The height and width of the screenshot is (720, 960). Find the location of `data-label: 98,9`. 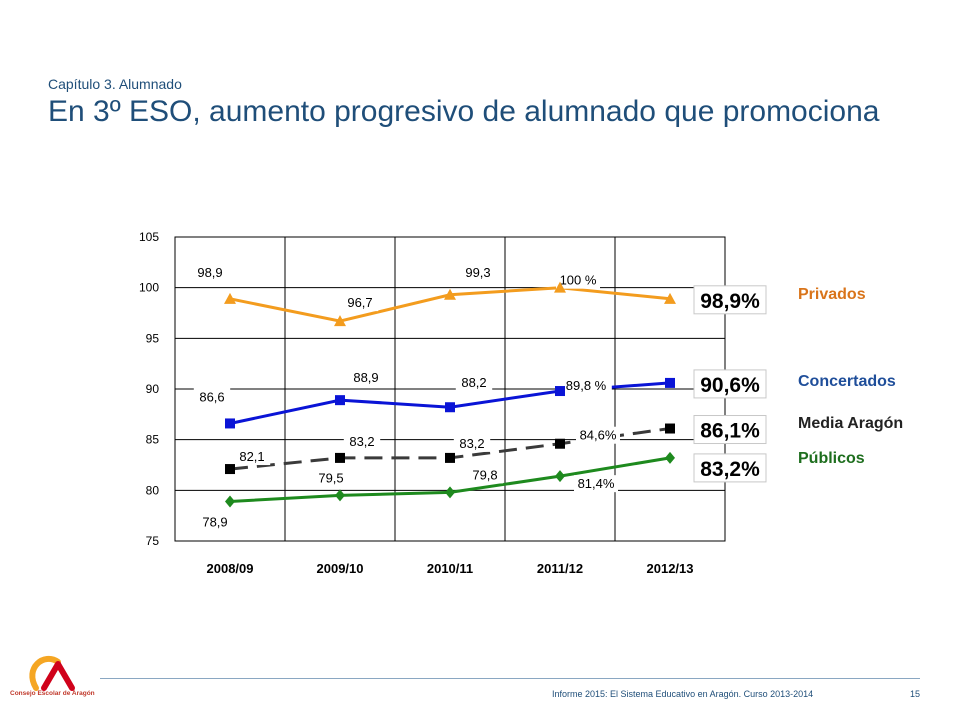

data-label: 98,9 is located at coordinates (209, 272).